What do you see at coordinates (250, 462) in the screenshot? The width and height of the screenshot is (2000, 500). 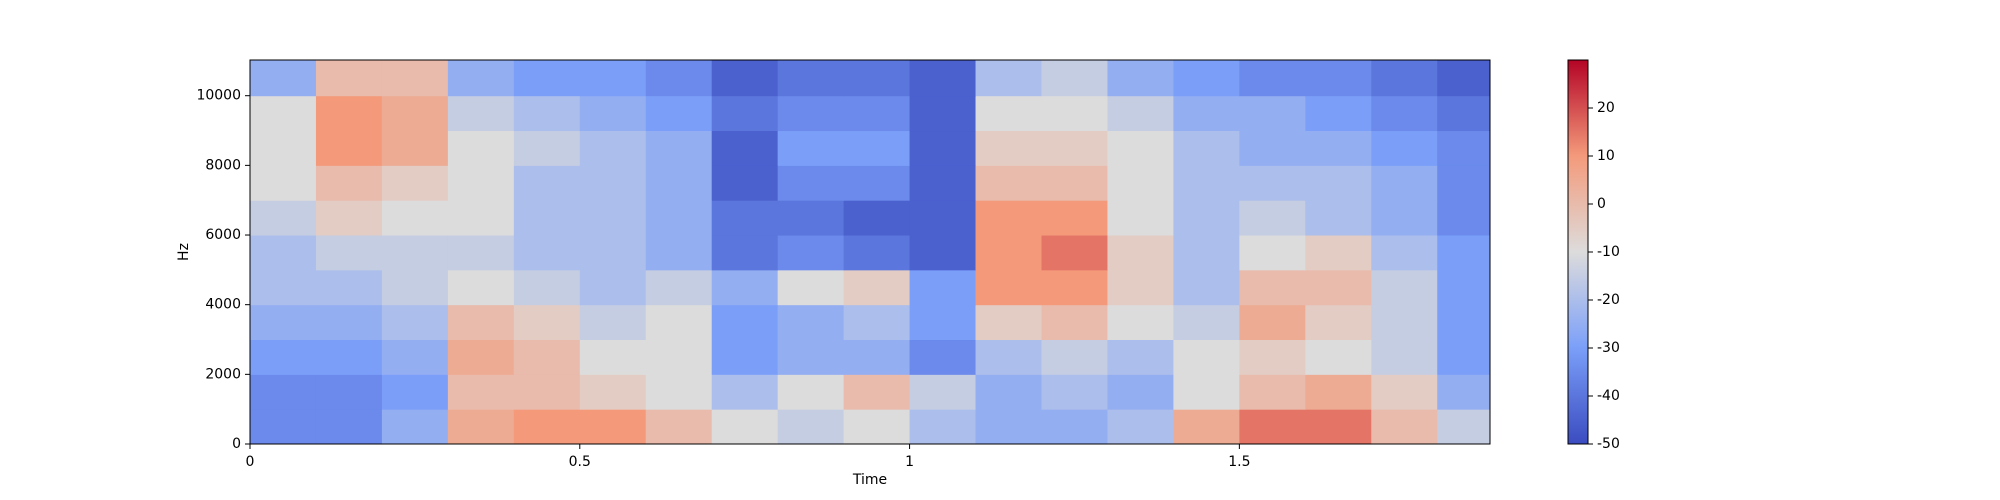 I see `x-tick-label: 0` at bounding box center [250, 462].